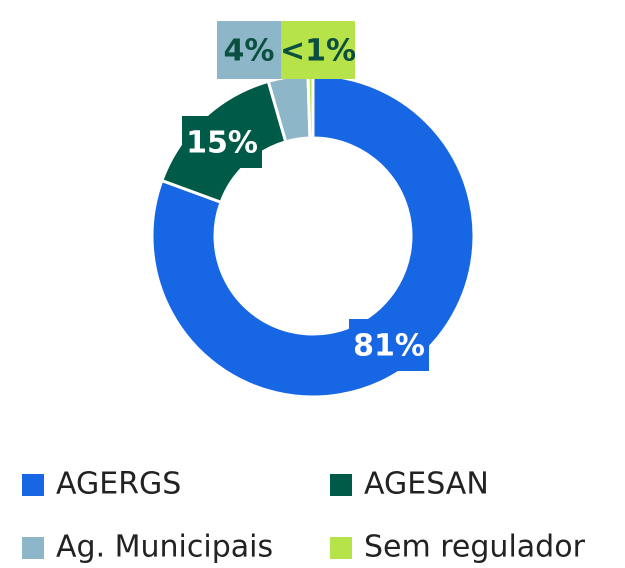  I want to click on value-label: 4%, so click(249, 51).